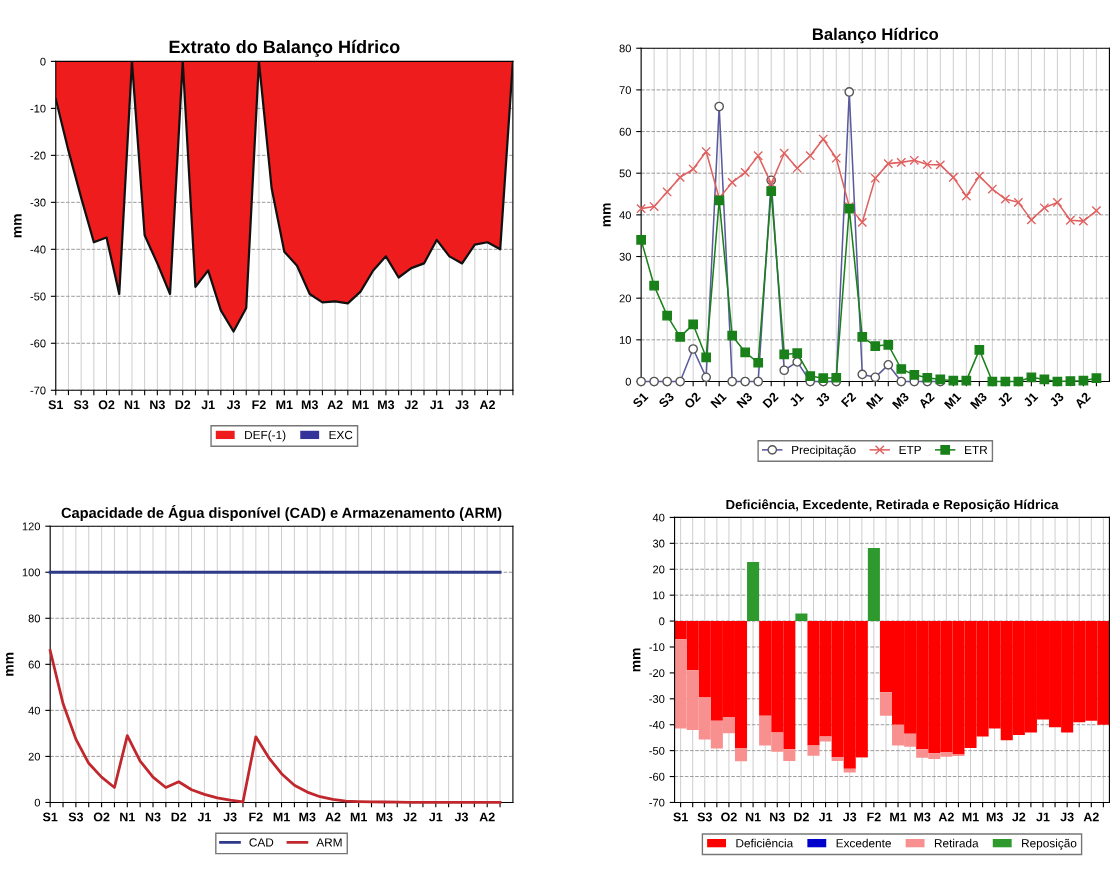 The width and height of the screenshot is (1115, 877). Describe the element at coordinates (31, 526) in the screenshot. I see `y-tick-label: 120` at that location.